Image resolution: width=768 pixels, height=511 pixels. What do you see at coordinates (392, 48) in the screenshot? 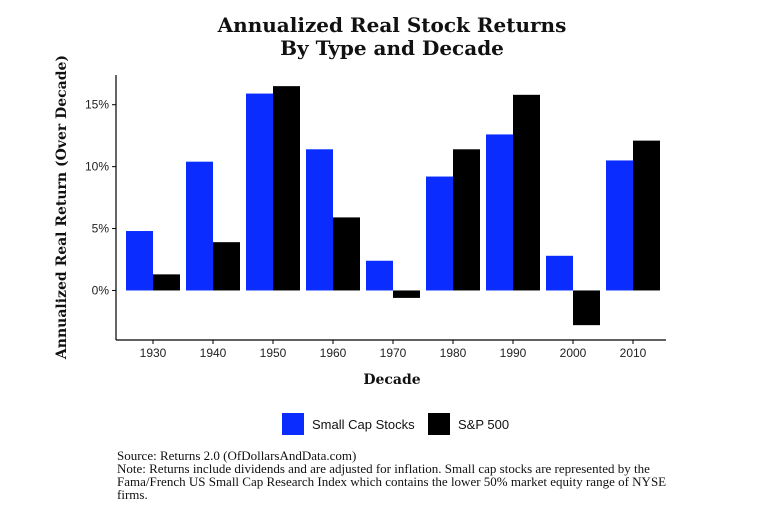
I see `chart-subtitle: By Type and Decade` at bounding box center [392, 48].